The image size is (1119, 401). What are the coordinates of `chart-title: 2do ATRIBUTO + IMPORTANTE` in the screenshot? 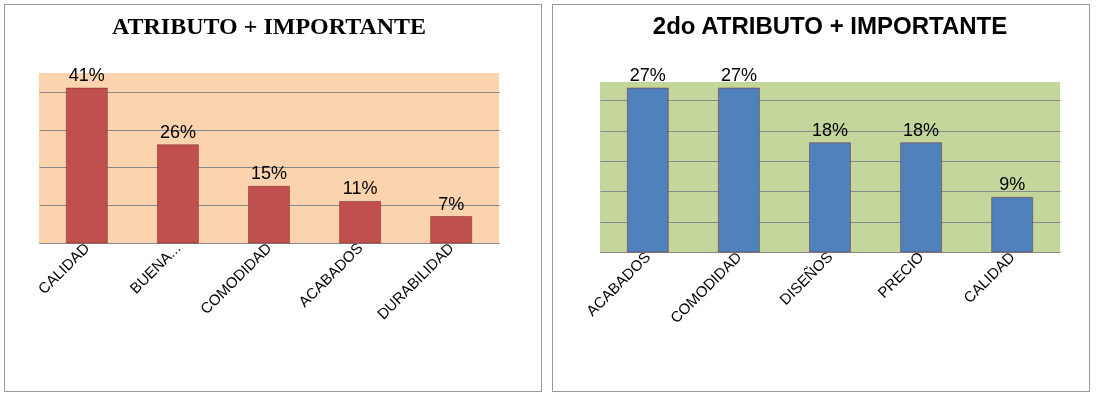 It's located at (830, 26).